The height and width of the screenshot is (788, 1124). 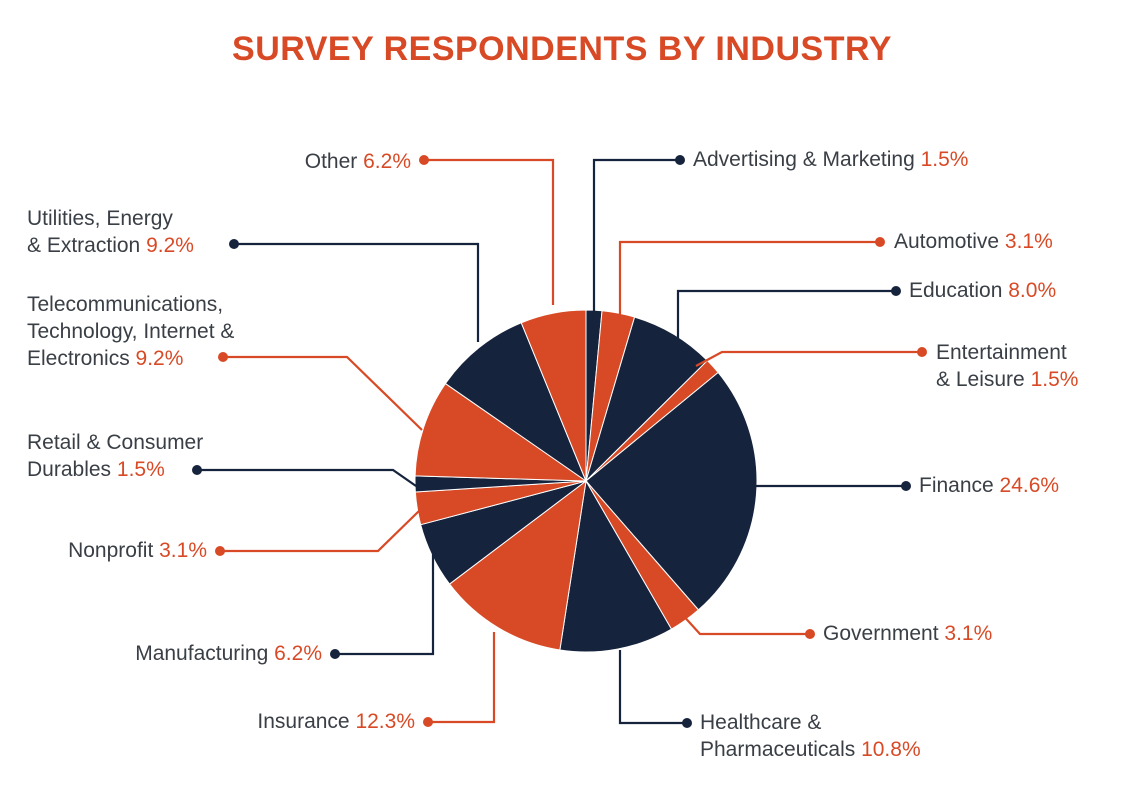 I want to click on slice-label-line: Healthcare &, so click(x=760, y=722).